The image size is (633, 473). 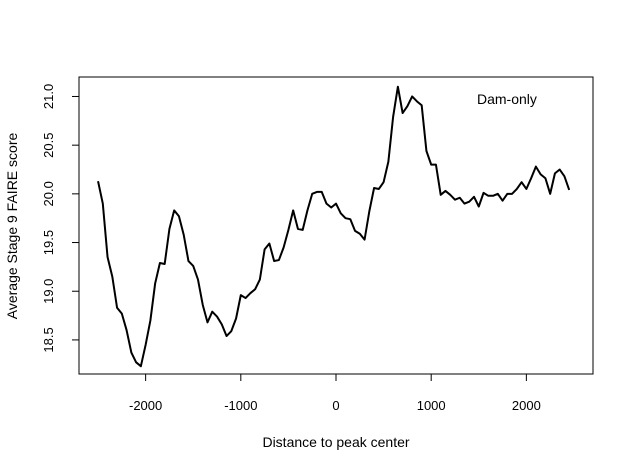 What do you see at coordinates (240, 405) in the screenshot?
I see `x-tick-label: -1000` at bounding box center [240, 405].